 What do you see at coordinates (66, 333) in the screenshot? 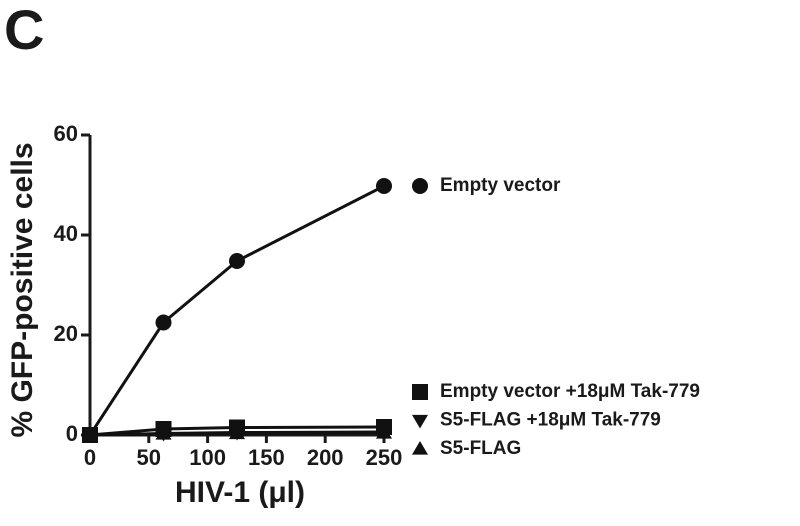
I see `y-tick-label: 20` at bounding box center [66, 333].